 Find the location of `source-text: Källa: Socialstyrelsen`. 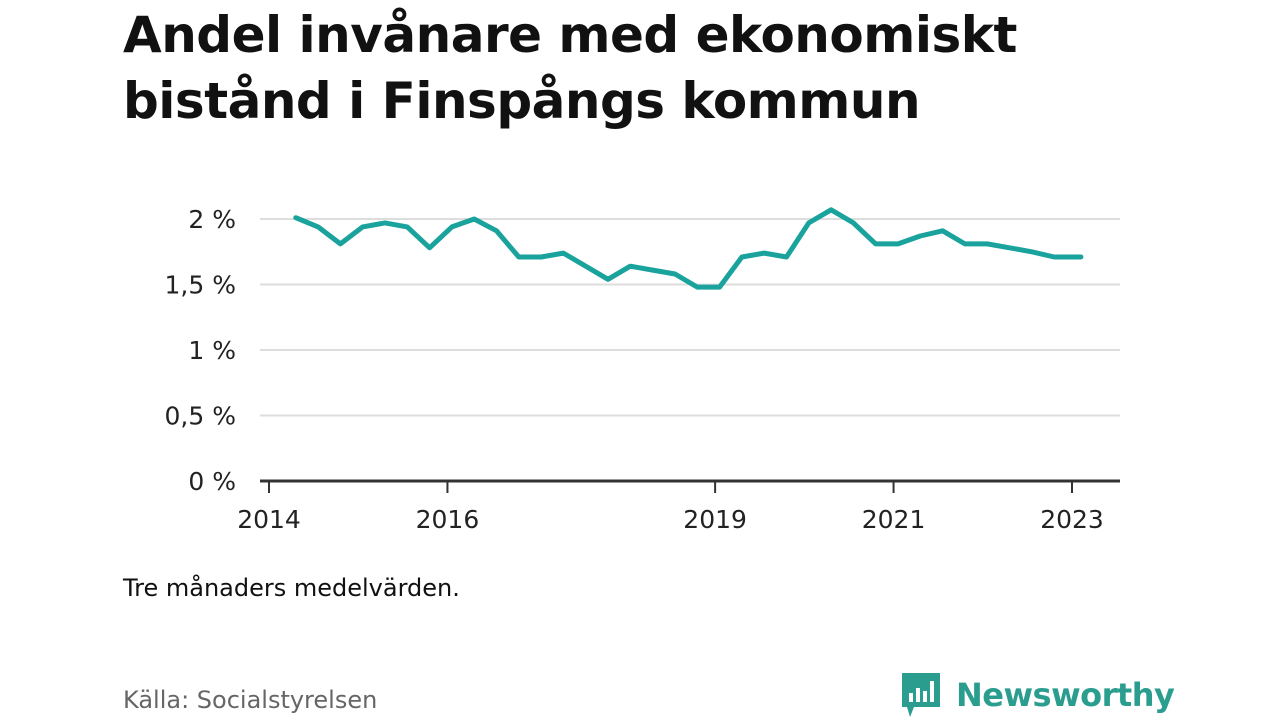

source-text: Källa: Socialstyrelsen is located at coordinates (250, 700).